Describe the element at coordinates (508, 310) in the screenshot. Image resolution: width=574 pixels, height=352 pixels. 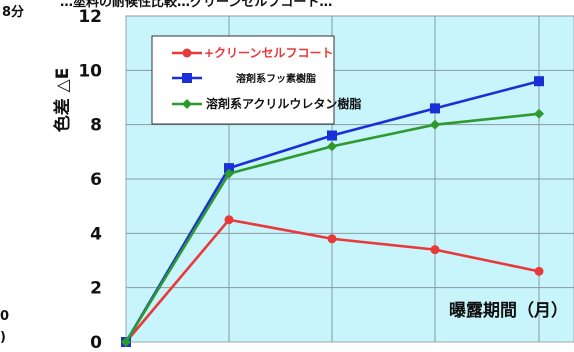
I see `x-axis-title: 曝露期間（月）` at that location.